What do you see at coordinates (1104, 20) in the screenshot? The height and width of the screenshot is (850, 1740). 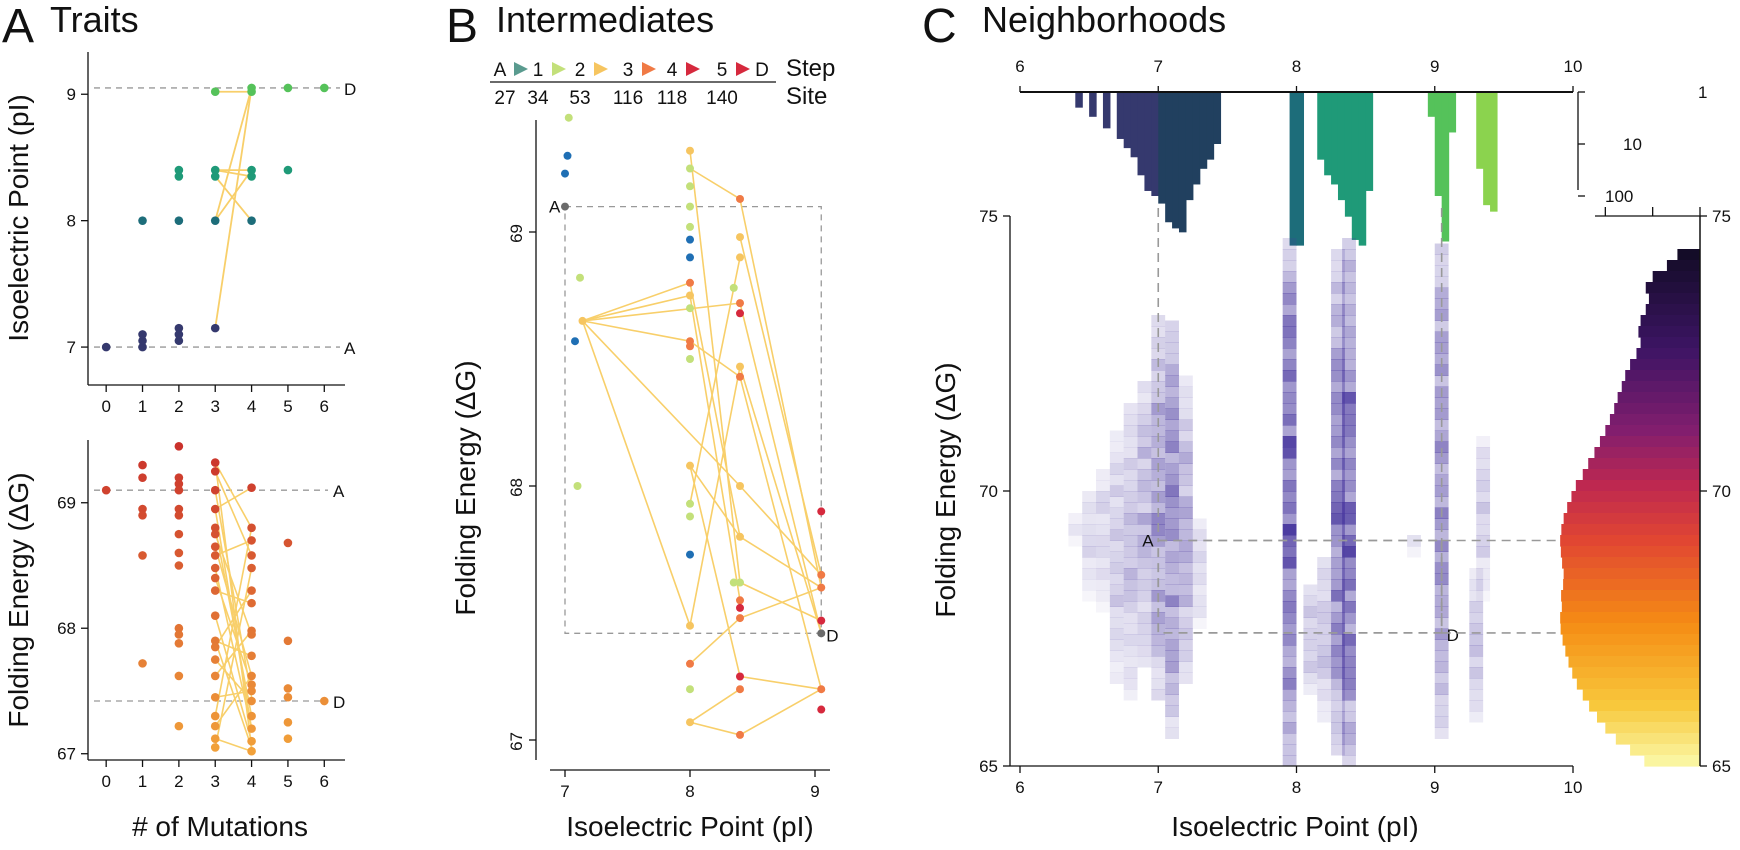 I see `panel-c-title: Neighborhoods` at bounding box center [1104, 20].